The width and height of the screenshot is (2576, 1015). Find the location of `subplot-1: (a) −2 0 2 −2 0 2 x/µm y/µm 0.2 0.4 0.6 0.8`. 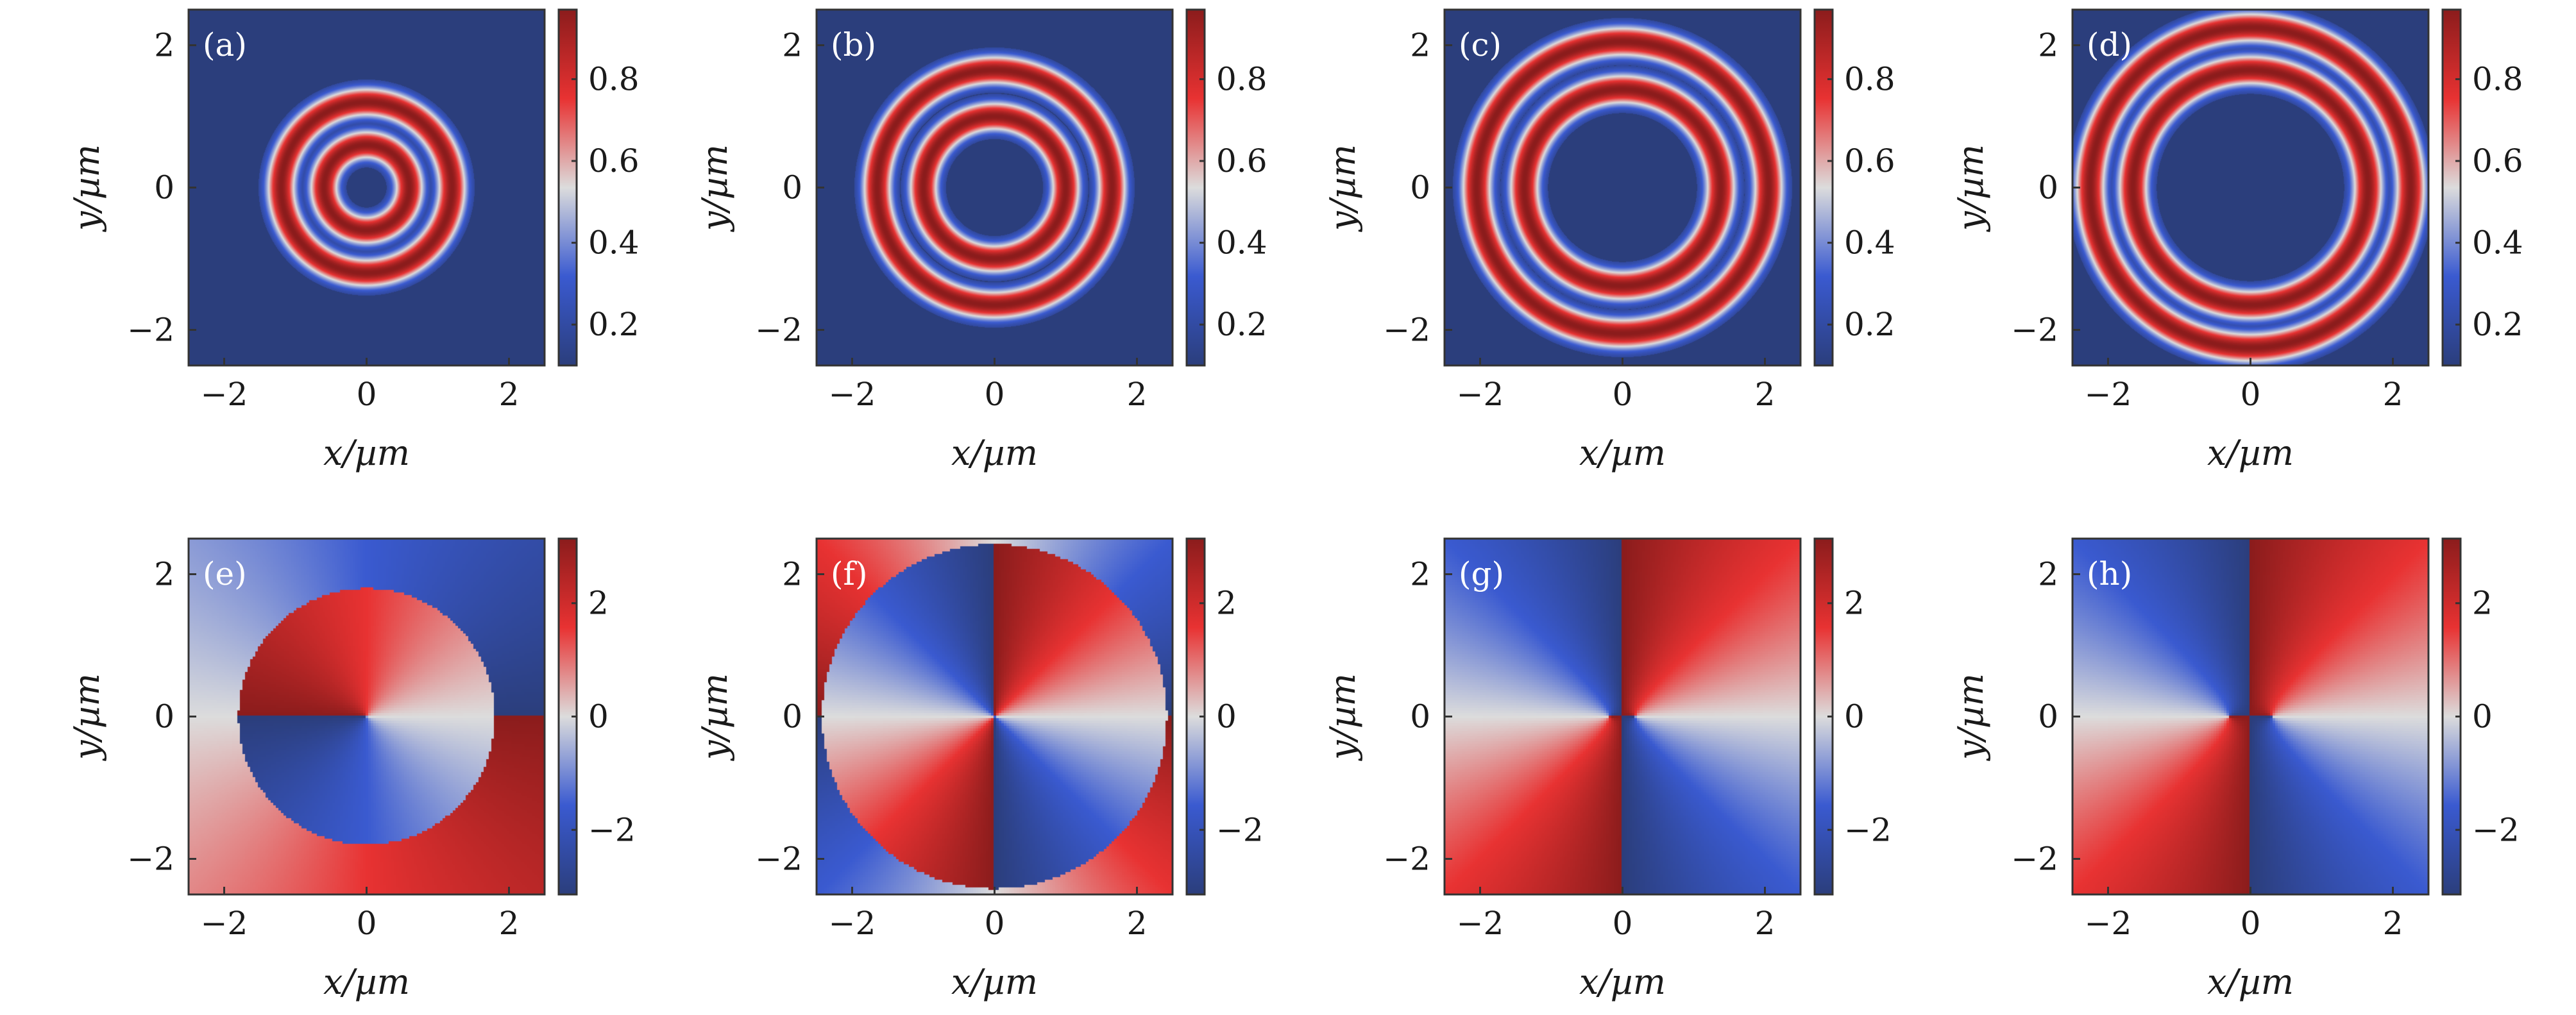

subplot-1: (a) −2 0 2 −2 0 2 x/µm y/µm 0.2 0.4 0.6 0.8 is located at coordinates (353, 241).